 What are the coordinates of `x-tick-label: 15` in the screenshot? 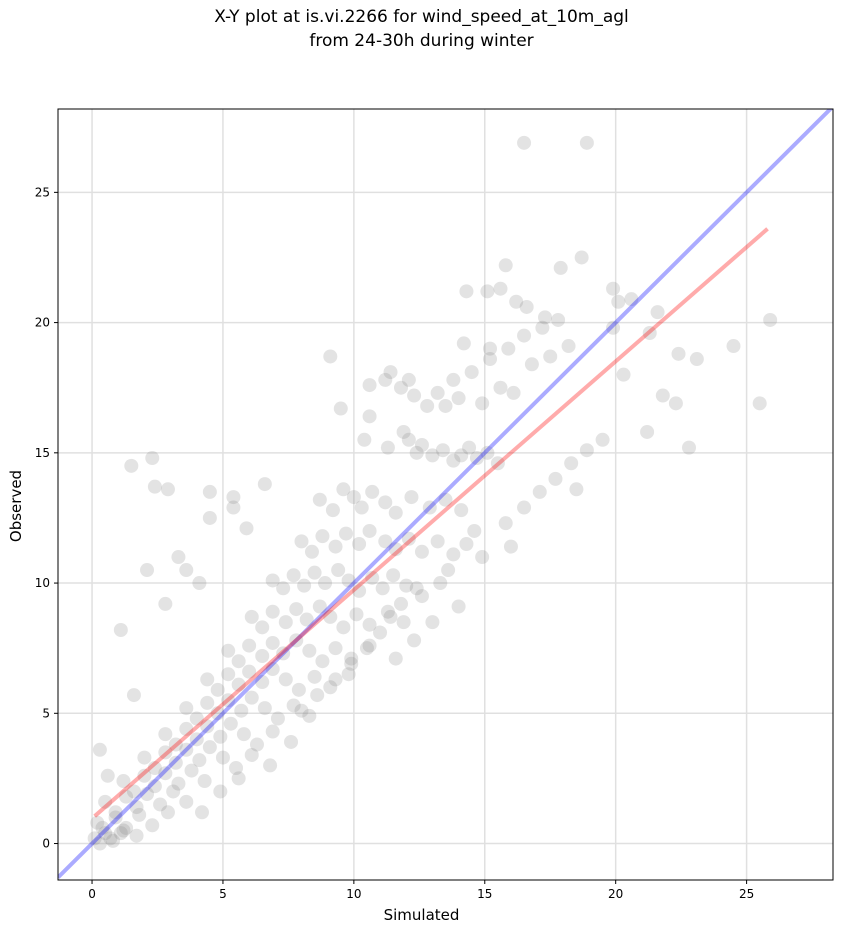 It's located at (484, 894).